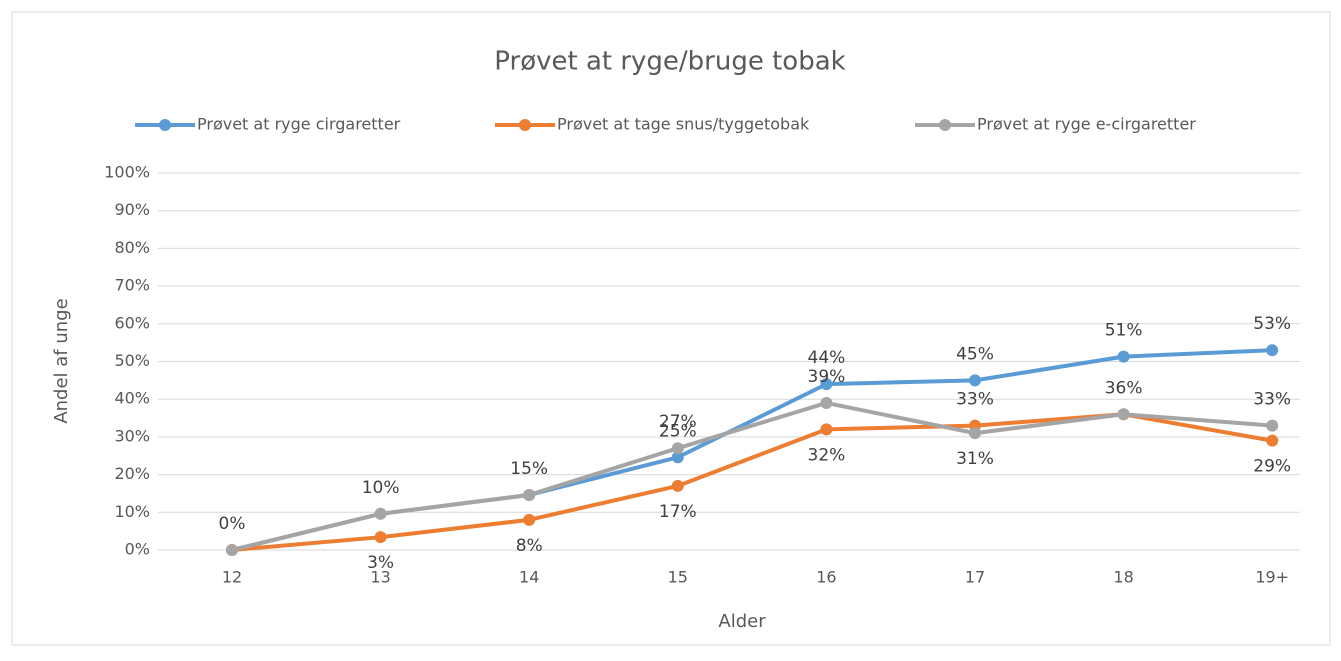 The height and width of the screenshot is (661, 1341). Describe the element at coordinates (975, 459) in the screenshot. I see `data-label: 31%` at that location.